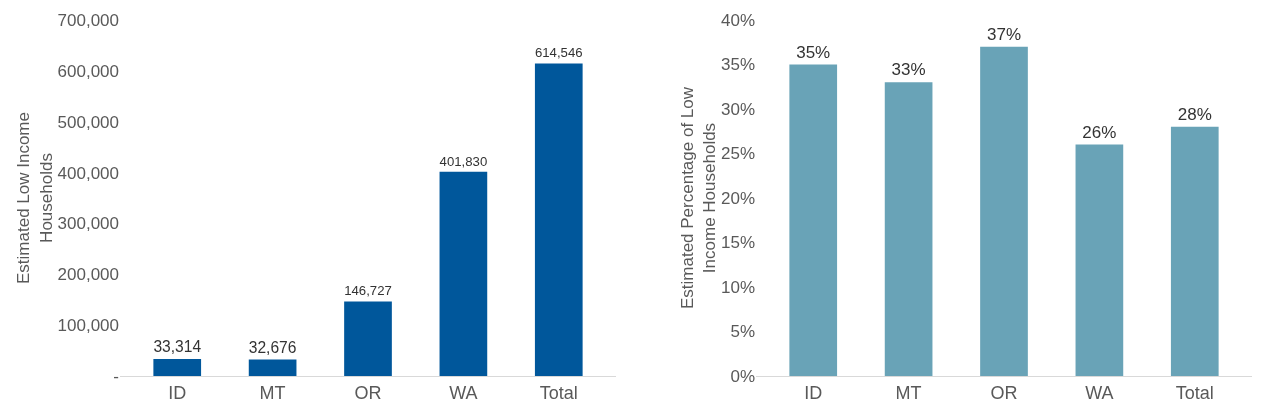  I want to click on data-label: 614,546, so click(558, 53).